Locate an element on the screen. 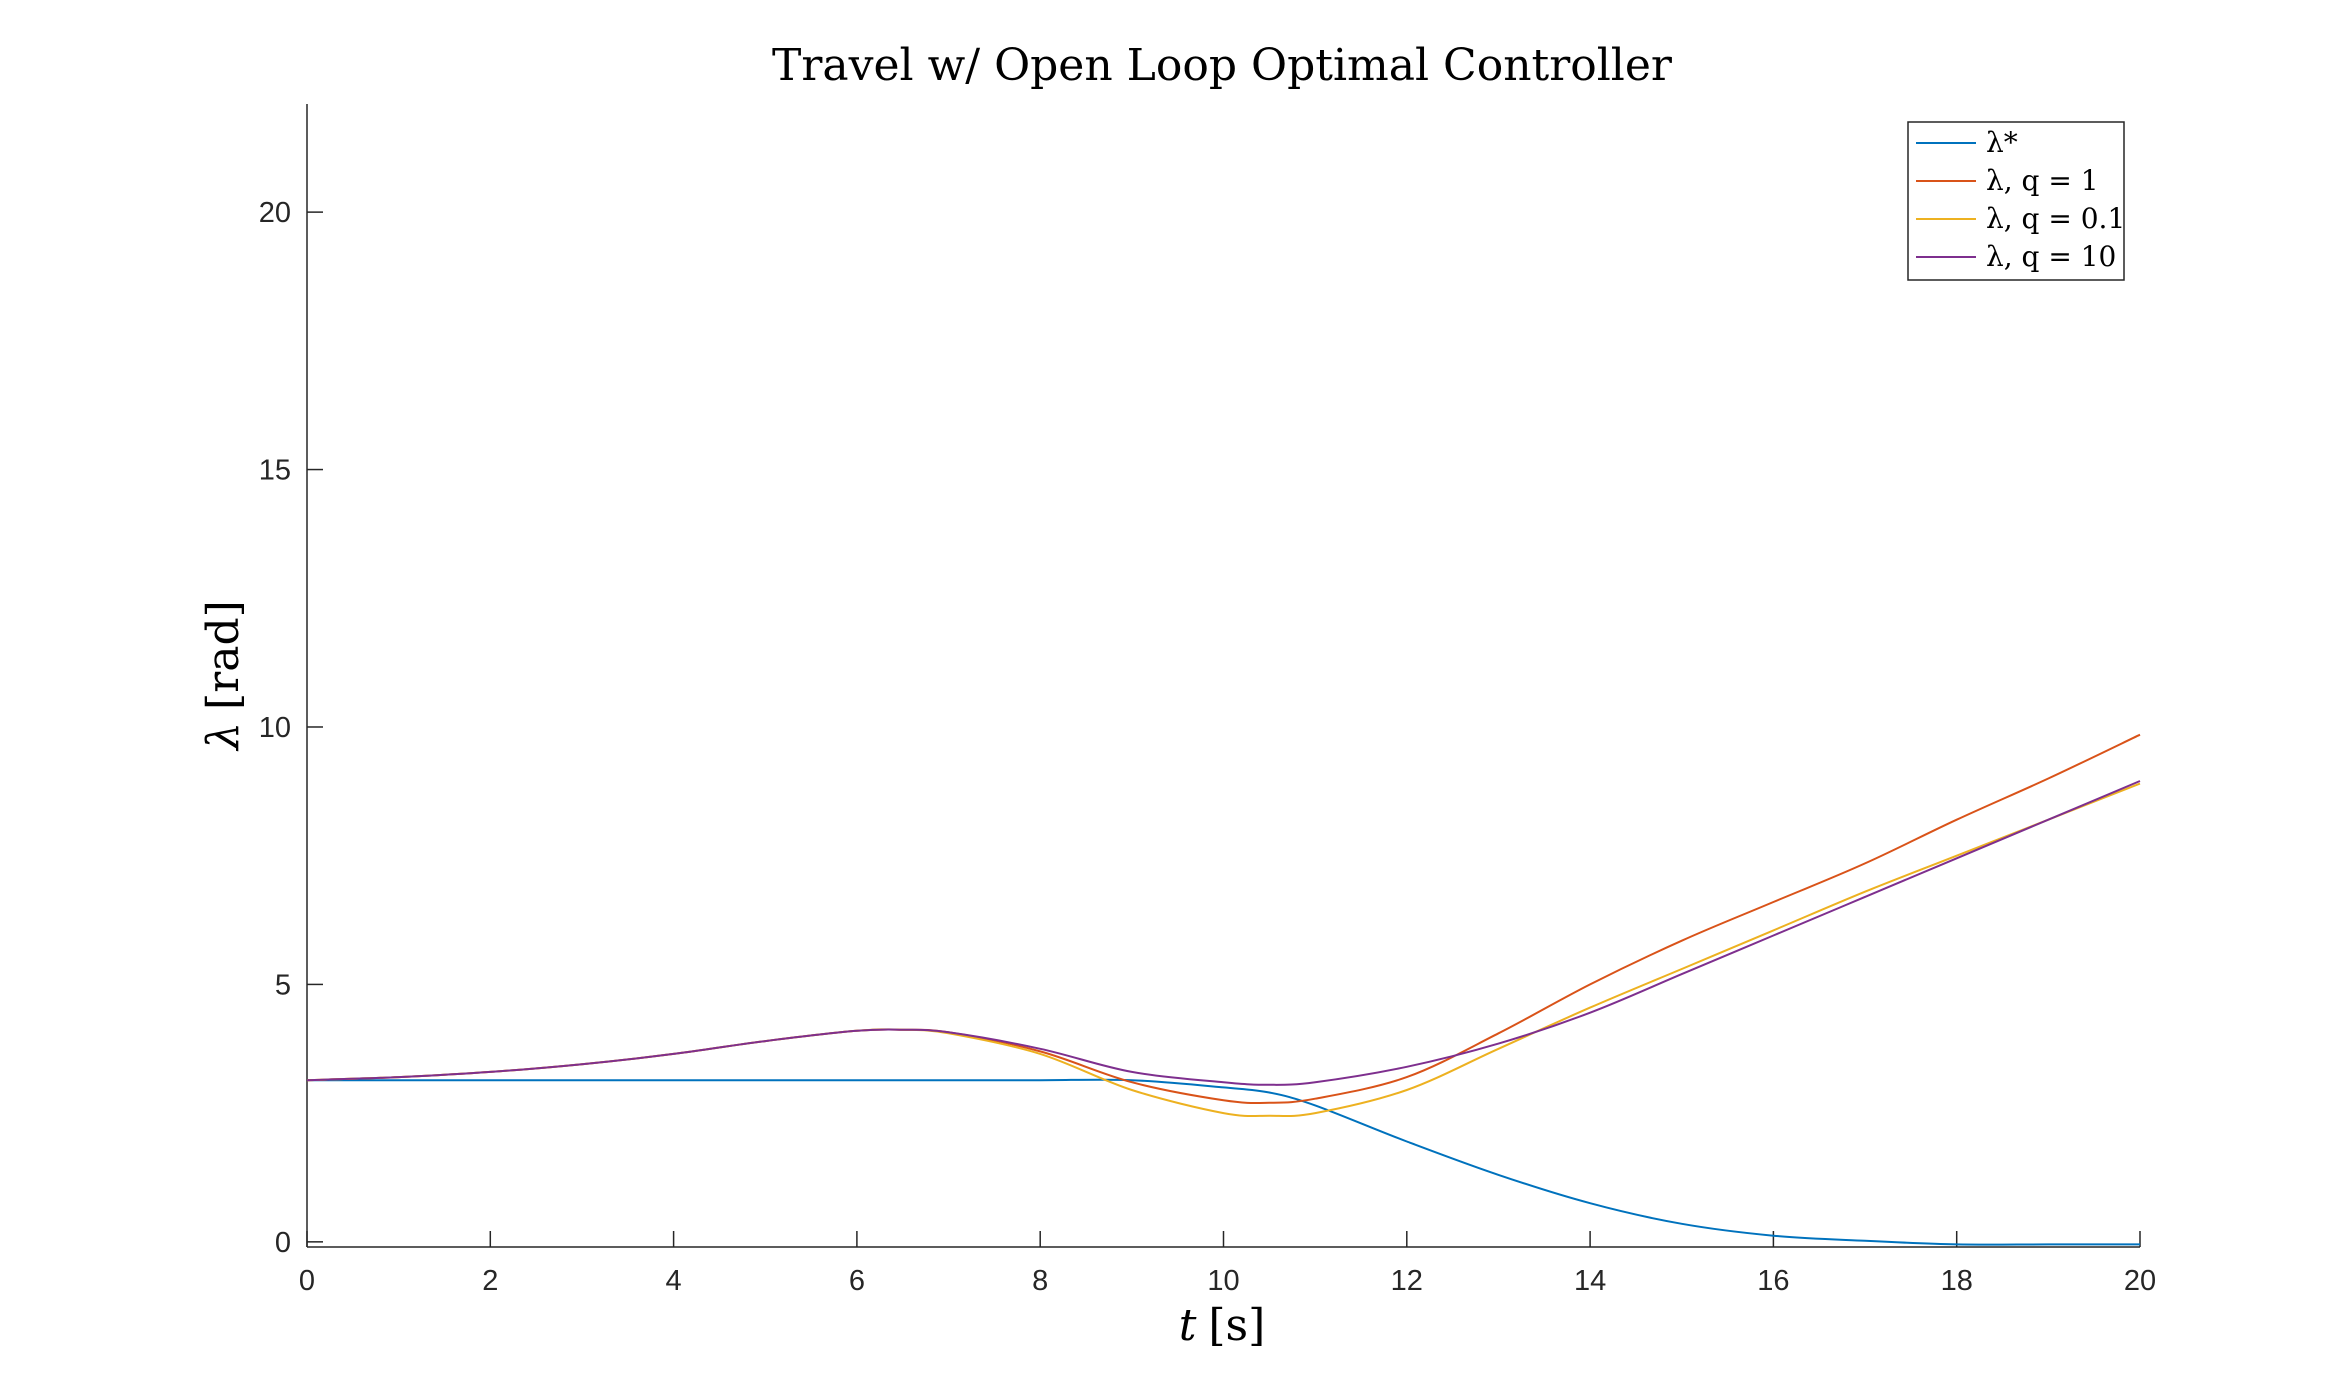  y-ticks: 0 5 10 15 20 is located at coordinates (291, 728).